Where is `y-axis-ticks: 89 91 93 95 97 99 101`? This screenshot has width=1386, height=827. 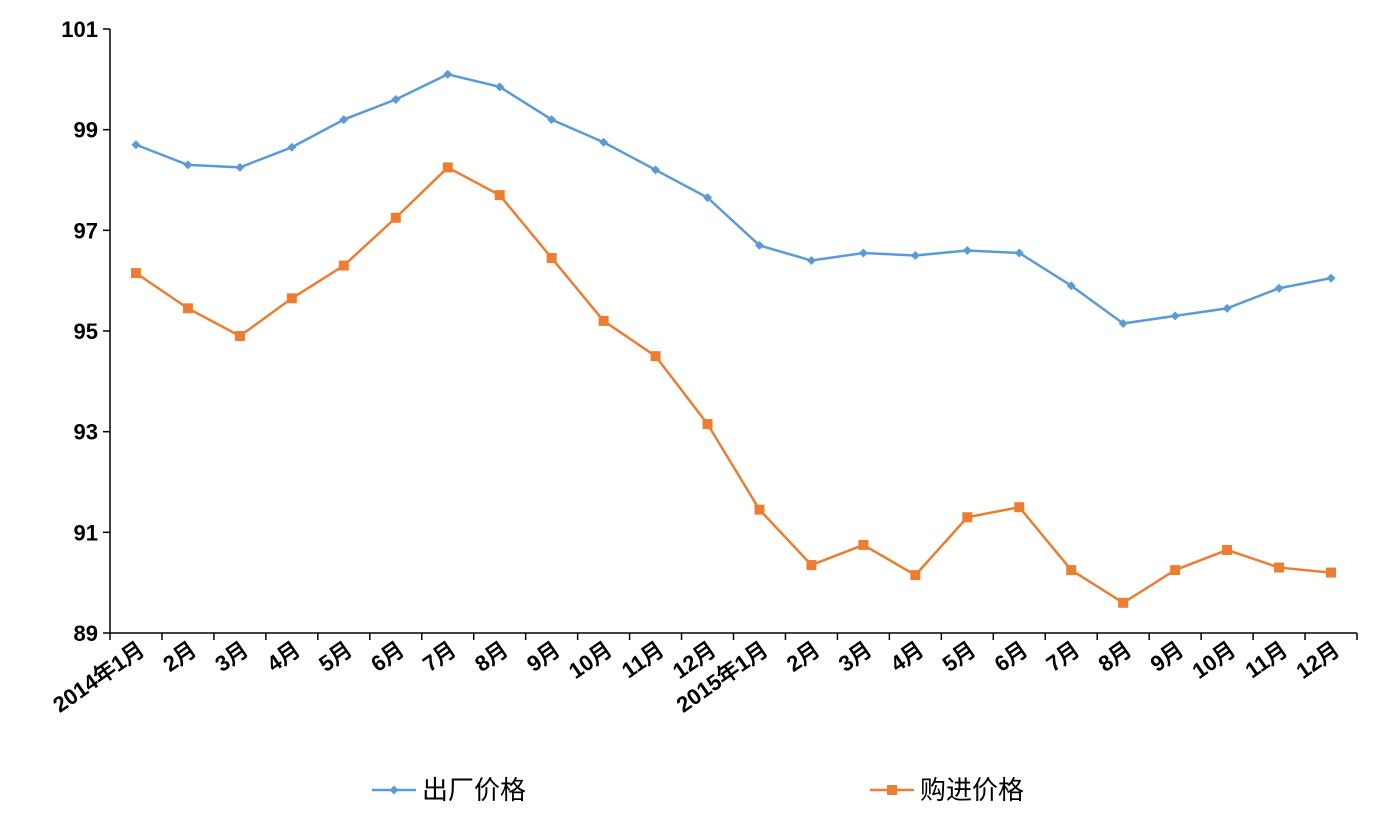
y-axis-ticks: 89 91 93 95 97 99 101 is located at coordinates (85, 331).